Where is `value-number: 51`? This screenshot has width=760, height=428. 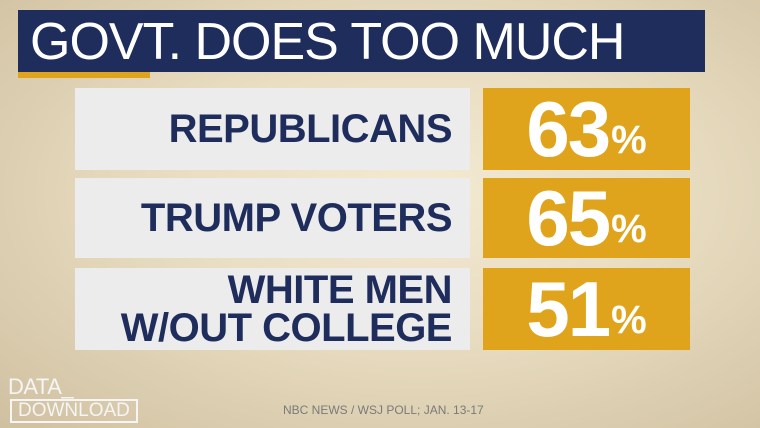 value-number: 51 is located at coordinates (568, 308).